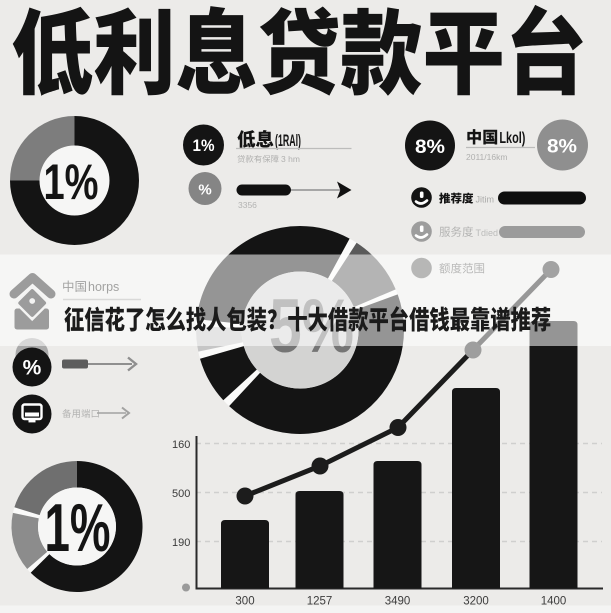 Image resolution: width=611 pixels, height=613 pixels. I want to click on svg-text: 1400, so click(554, 602).